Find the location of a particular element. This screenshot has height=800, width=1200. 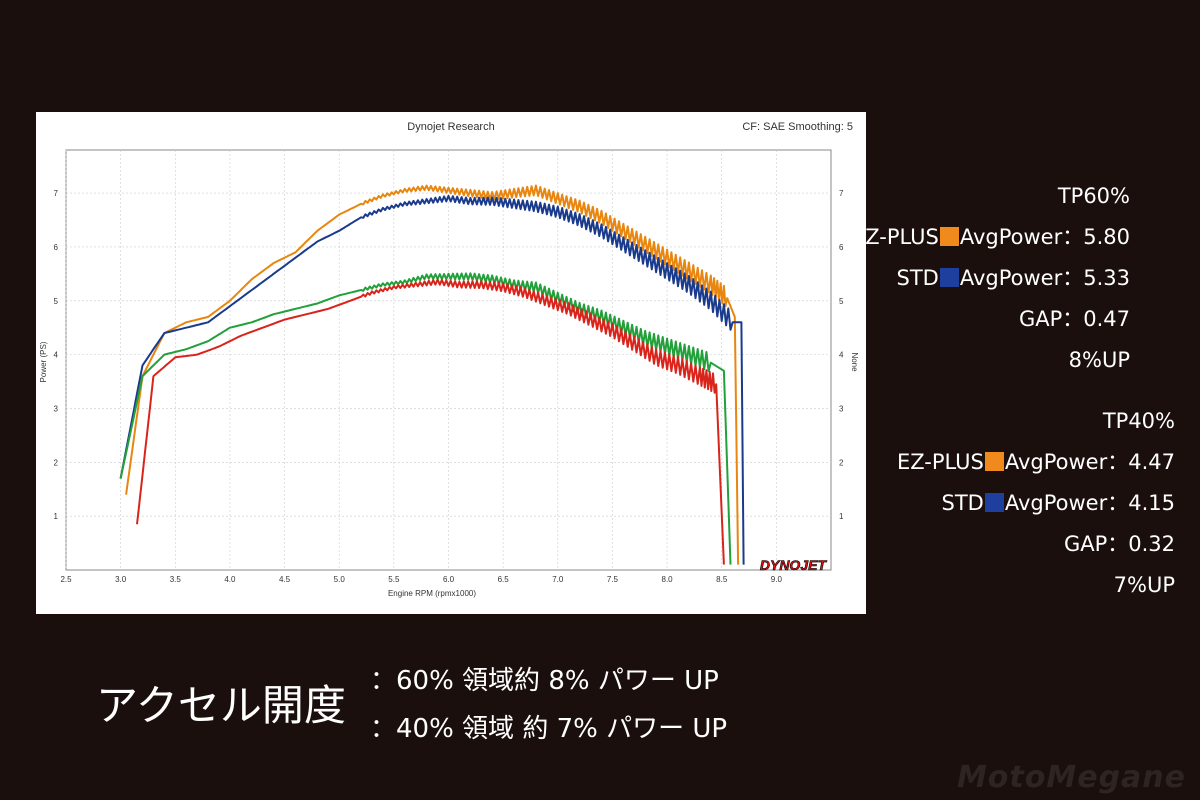

y-tick-label-right: 6 is located at coordinates (841, 247).